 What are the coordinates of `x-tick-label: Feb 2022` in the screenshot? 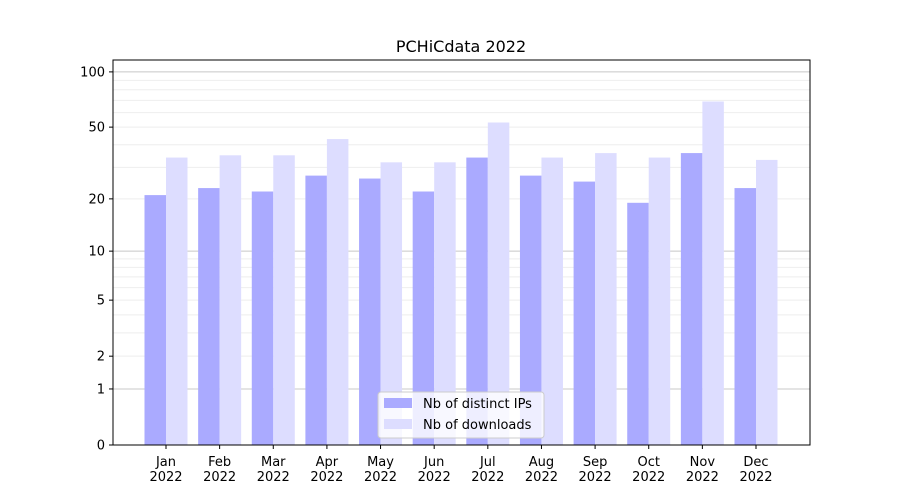 It's located at (219, 470).